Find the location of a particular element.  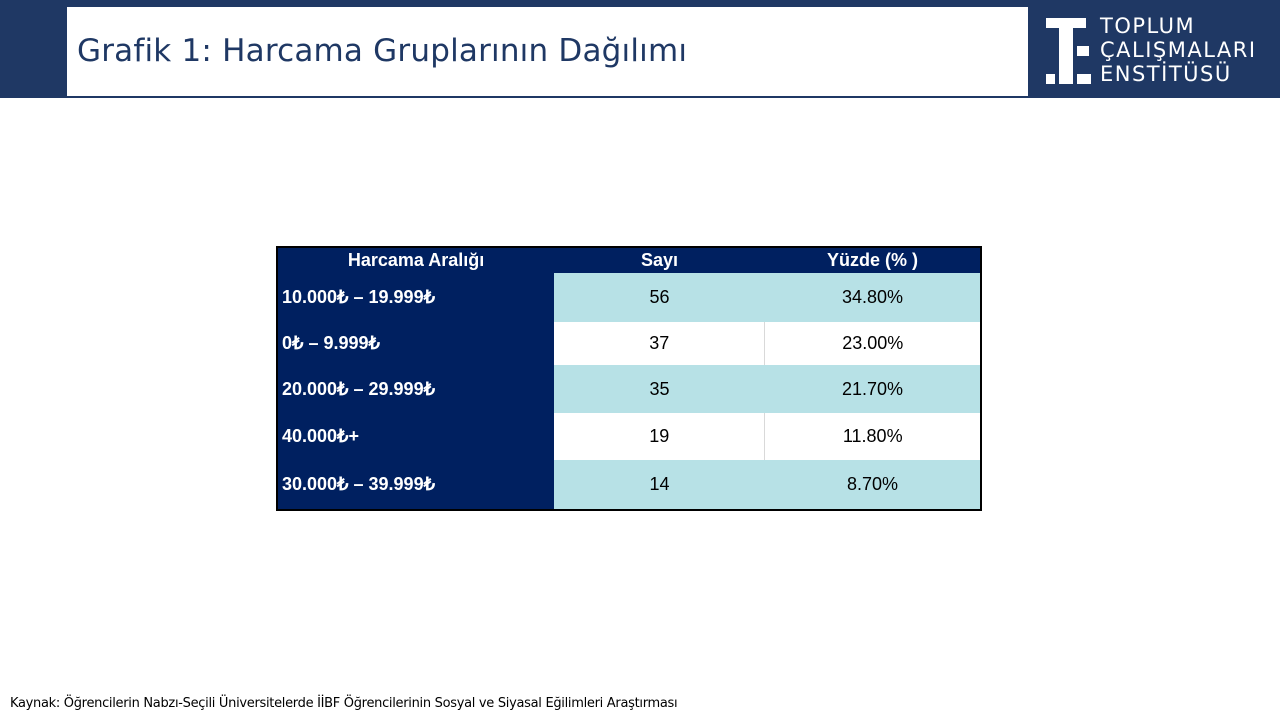

count-cell: 37 is located at coordinates (660, 343).